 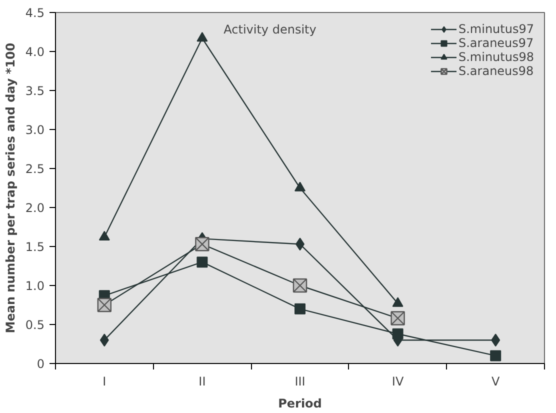 What do you see at coordinates (35, 130) in the screenshot?
I see `y-tick-label: 3.0` at bounding box center [35, 130].